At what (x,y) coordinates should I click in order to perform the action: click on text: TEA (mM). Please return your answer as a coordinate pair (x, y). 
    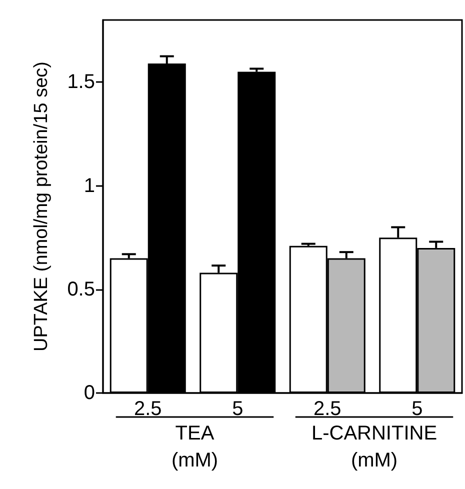
    Looking at the image, I should click on (194, 447).